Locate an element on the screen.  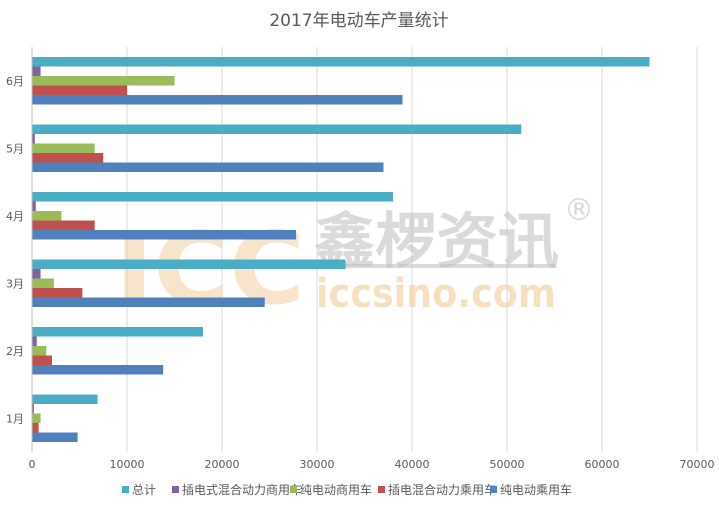
legend-label: 总计 is located at coordinates (144, 490).